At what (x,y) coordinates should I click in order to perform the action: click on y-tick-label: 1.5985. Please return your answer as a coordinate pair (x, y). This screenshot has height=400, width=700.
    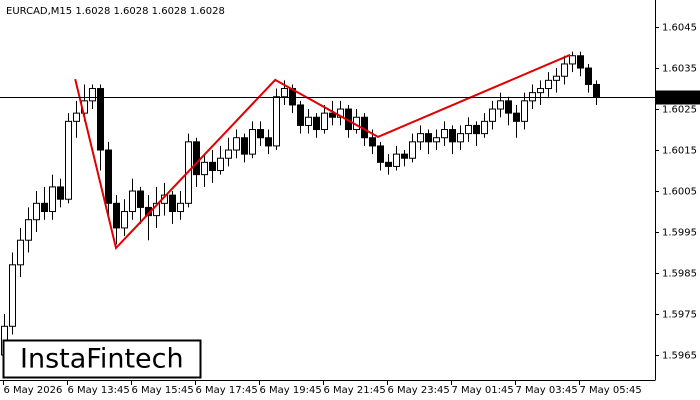
    Looking at the image, I should click on (679, 274).